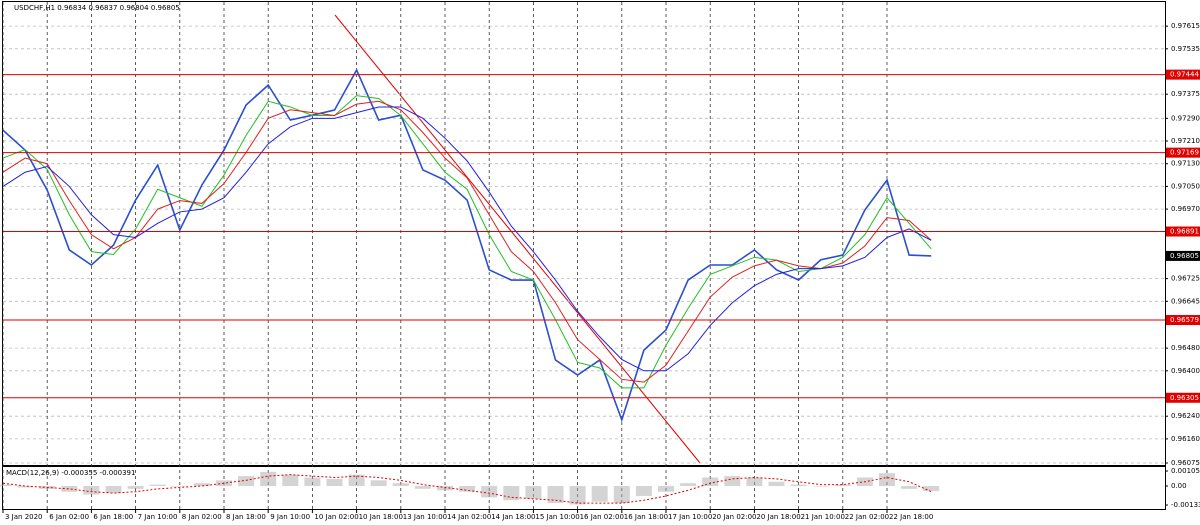 The width and height of the screenshot is (1200, 525). What do you see at coordinates (1185, 471) in the screenshot?
I see `y-tick-label: 0.001058` at bounding box center [1185, 471].